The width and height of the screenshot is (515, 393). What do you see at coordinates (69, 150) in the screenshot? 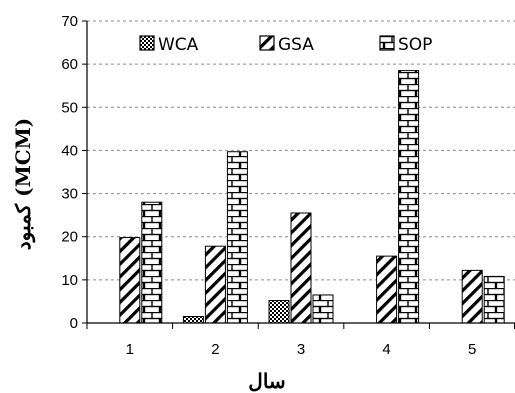
I see `y-tick-label-40: 40` at bounding box center [69, 150].